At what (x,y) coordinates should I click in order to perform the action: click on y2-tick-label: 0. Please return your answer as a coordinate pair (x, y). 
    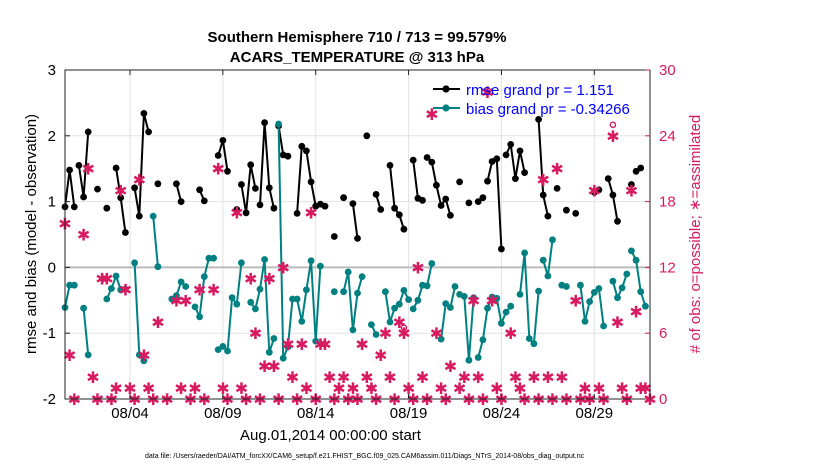
    Looking at the image, I should click on (663, 399).